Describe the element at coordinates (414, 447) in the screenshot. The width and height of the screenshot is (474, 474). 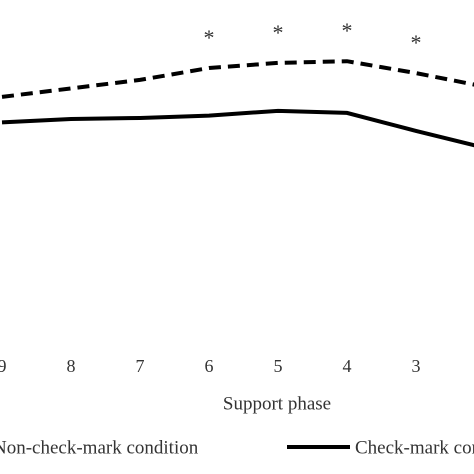
I see `legend-label: Check-mark condition` at that location.